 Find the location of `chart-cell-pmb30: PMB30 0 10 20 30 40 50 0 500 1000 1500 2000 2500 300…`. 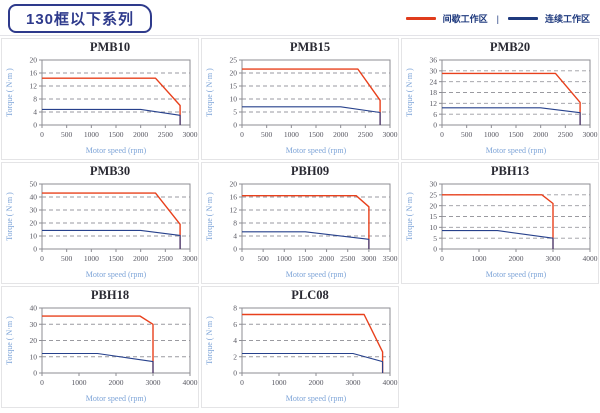

chart-cell-pmb30: PMB30 0 10 20 30 40 50 0 500 1000 1500 2000 2500 300… is located at coordinates (100, 223).